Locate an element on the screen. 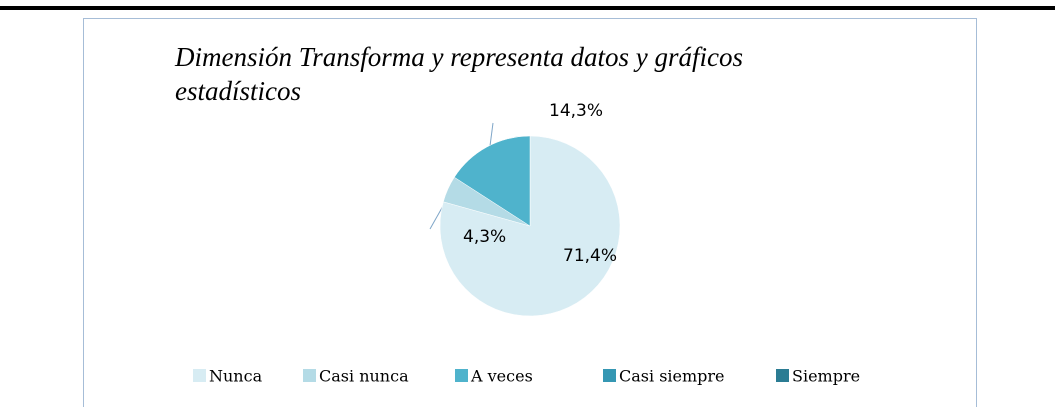 This screenshot has width=1055, height=407. legend-label: A veces is located at coordinates (501, 376).